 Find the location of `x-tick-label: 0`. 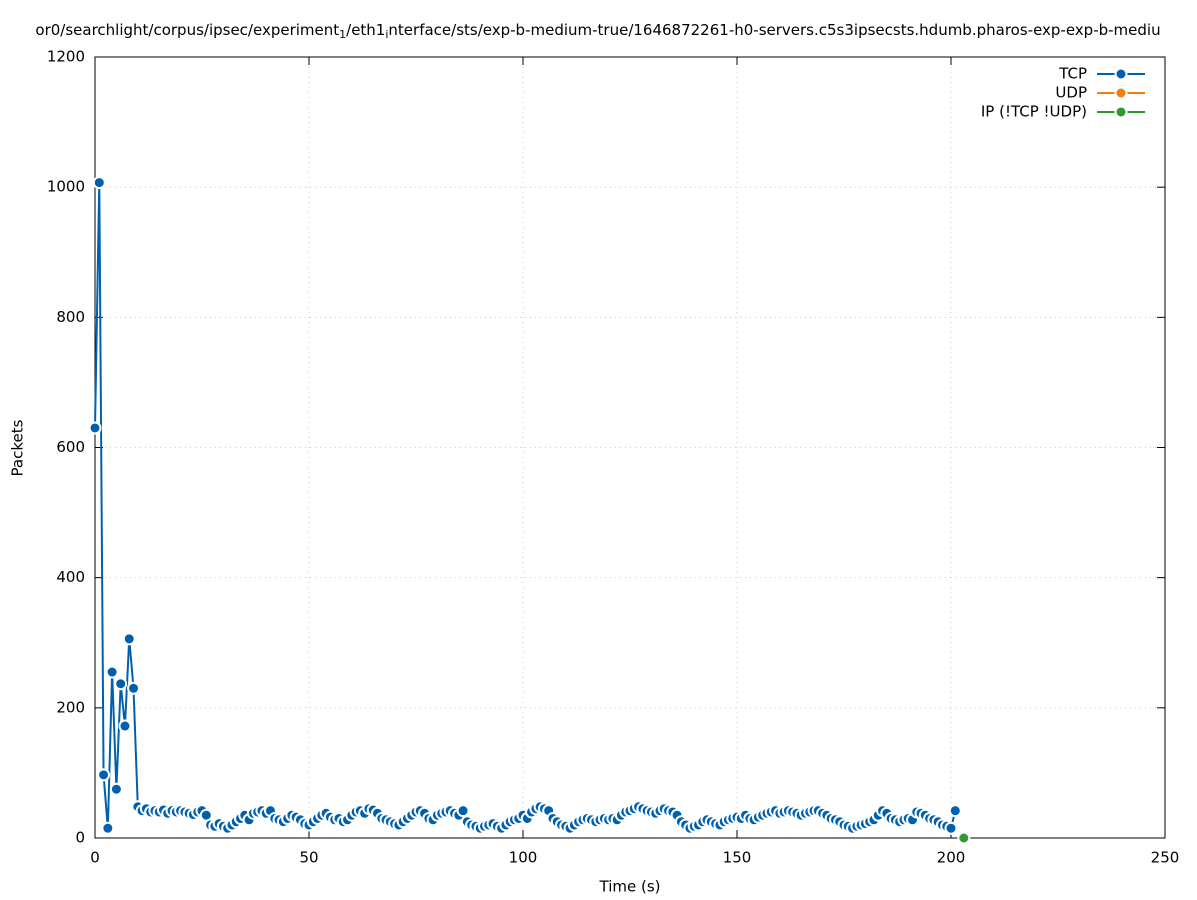

x-tick-label: 0 is located at coordinates (95, 858).